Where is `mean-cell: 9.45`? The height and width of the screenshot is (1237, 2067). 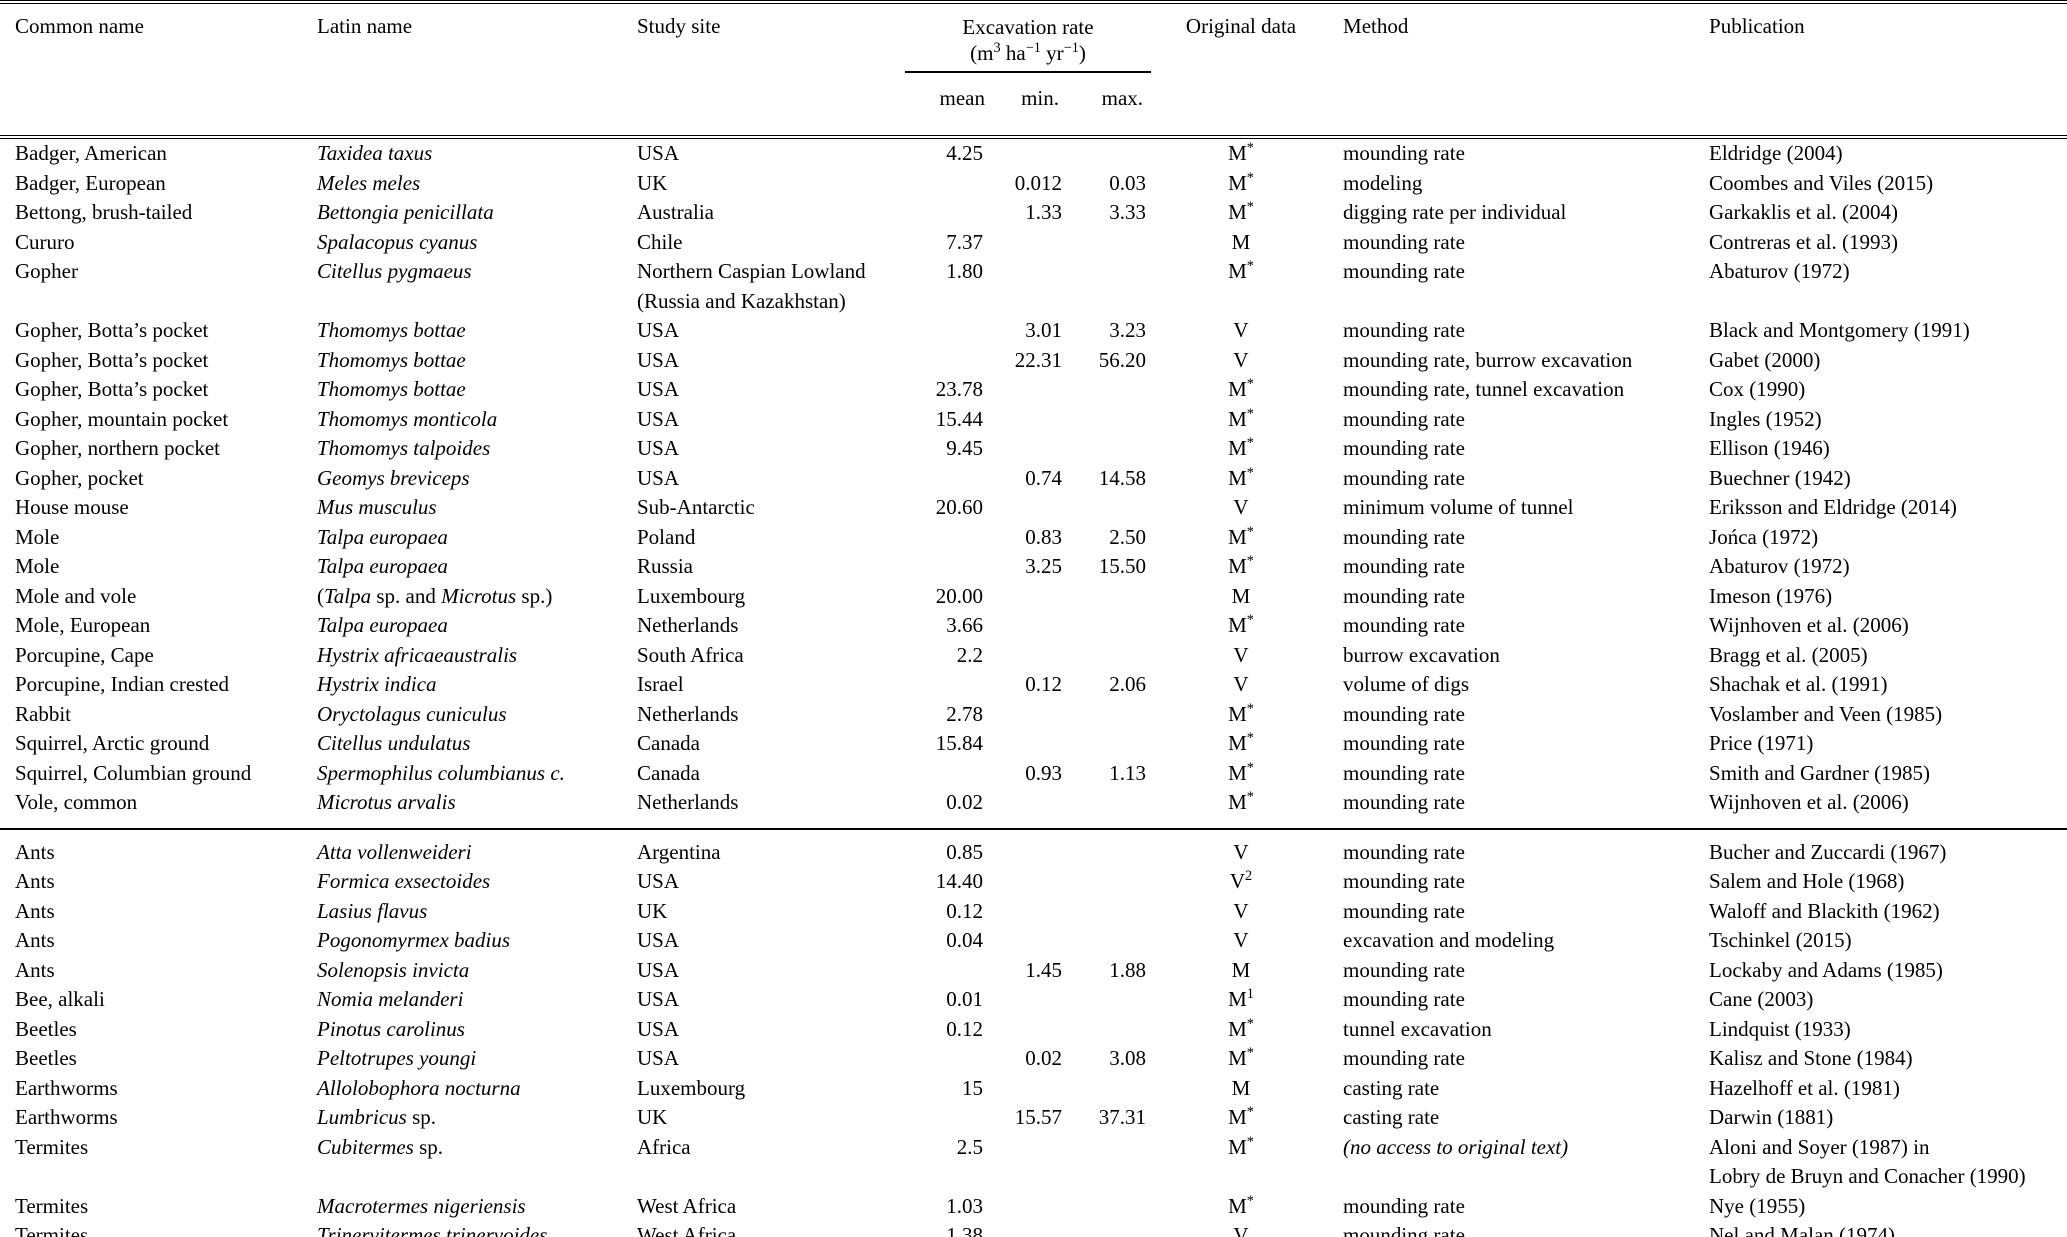
mean-cell: 9.45 is located at coordinates (964, 448).